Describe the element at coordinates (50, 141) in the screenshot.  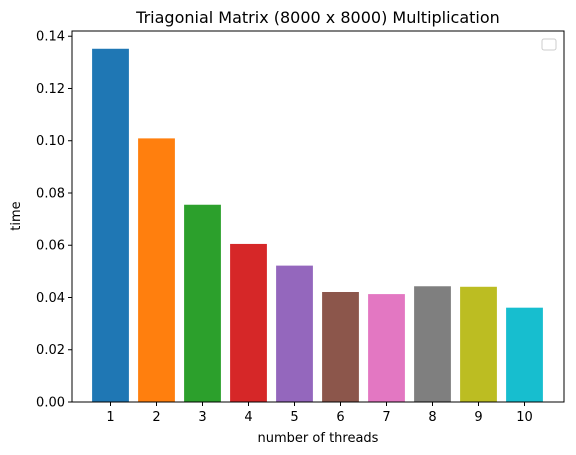
I see `y-tick-label: 0.10` at that location.